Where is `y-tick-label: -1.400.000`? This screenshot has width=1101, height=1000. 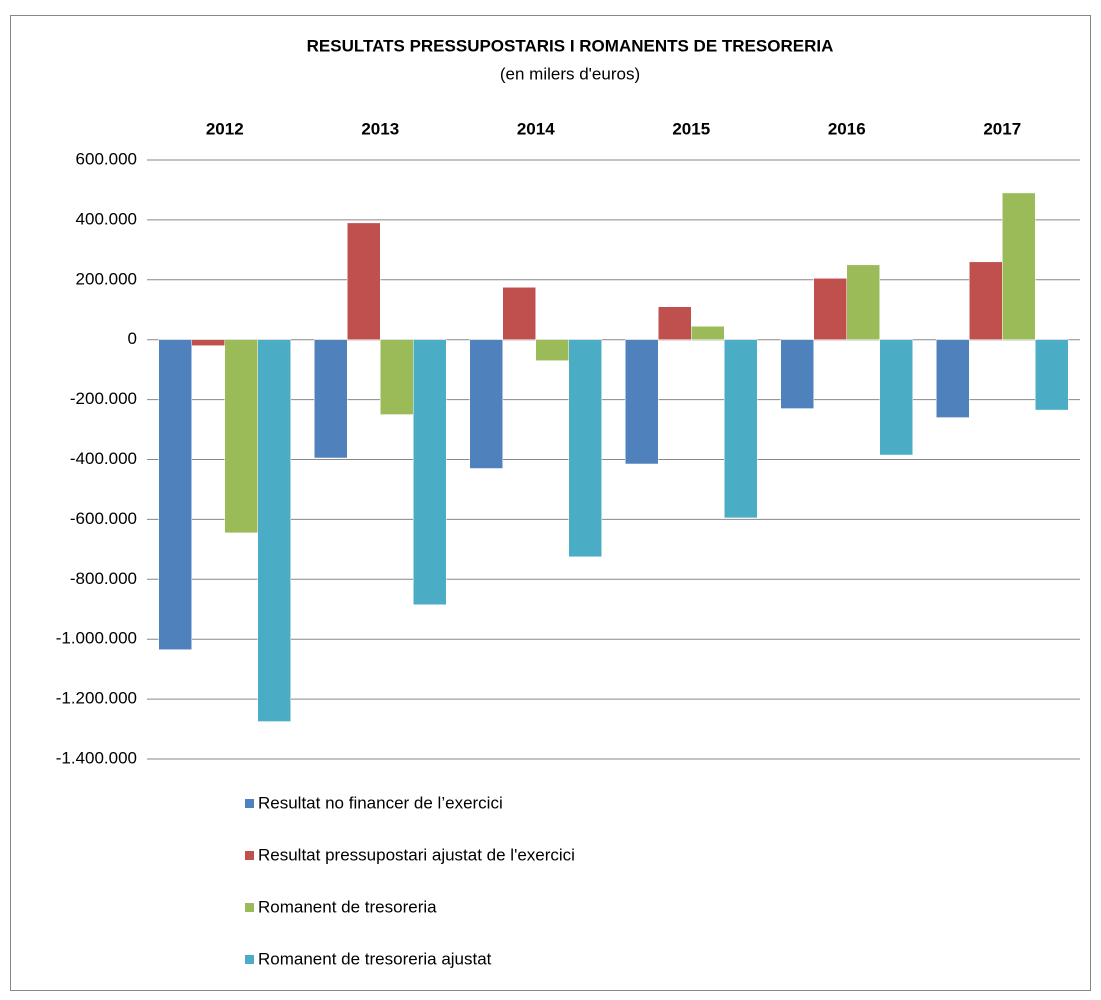 y-tick-label: -1.400.000 is located at coordinates (96, 757).